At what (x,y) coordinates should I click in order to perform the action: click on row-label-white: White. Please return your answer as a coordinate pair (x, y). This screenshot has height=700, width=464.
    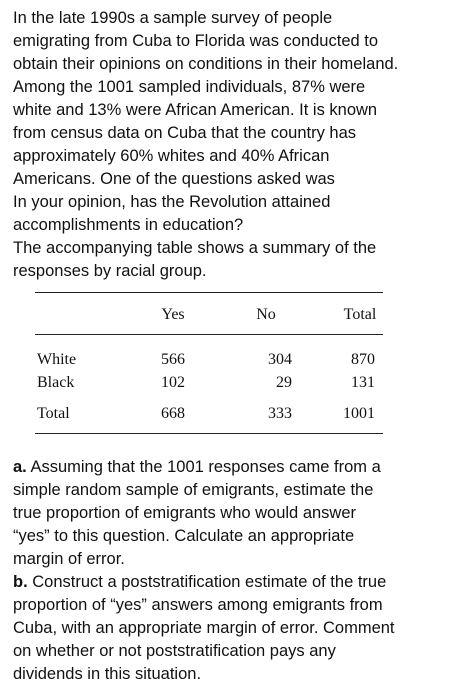
    Looking at the image, I should click on (57, 359).